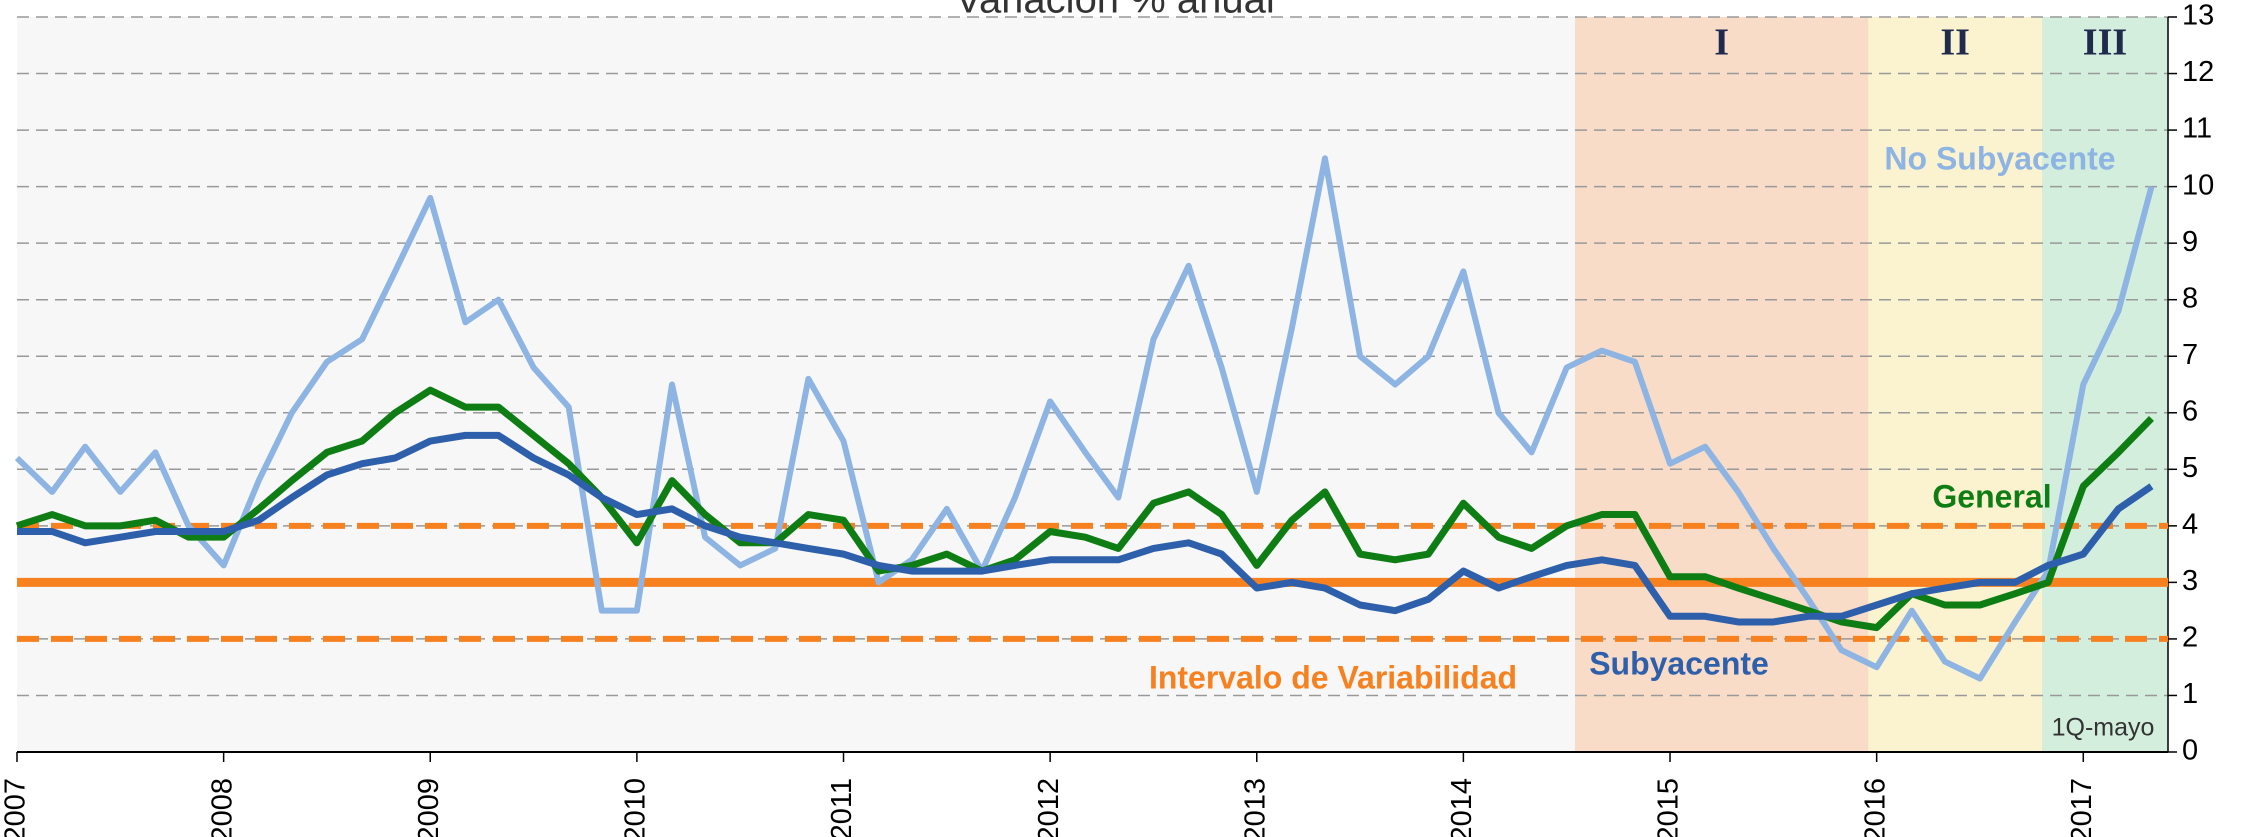 This screenshot has width=2244, height=837. I want to click on x-tick-label: 2009, so click(429, 807).